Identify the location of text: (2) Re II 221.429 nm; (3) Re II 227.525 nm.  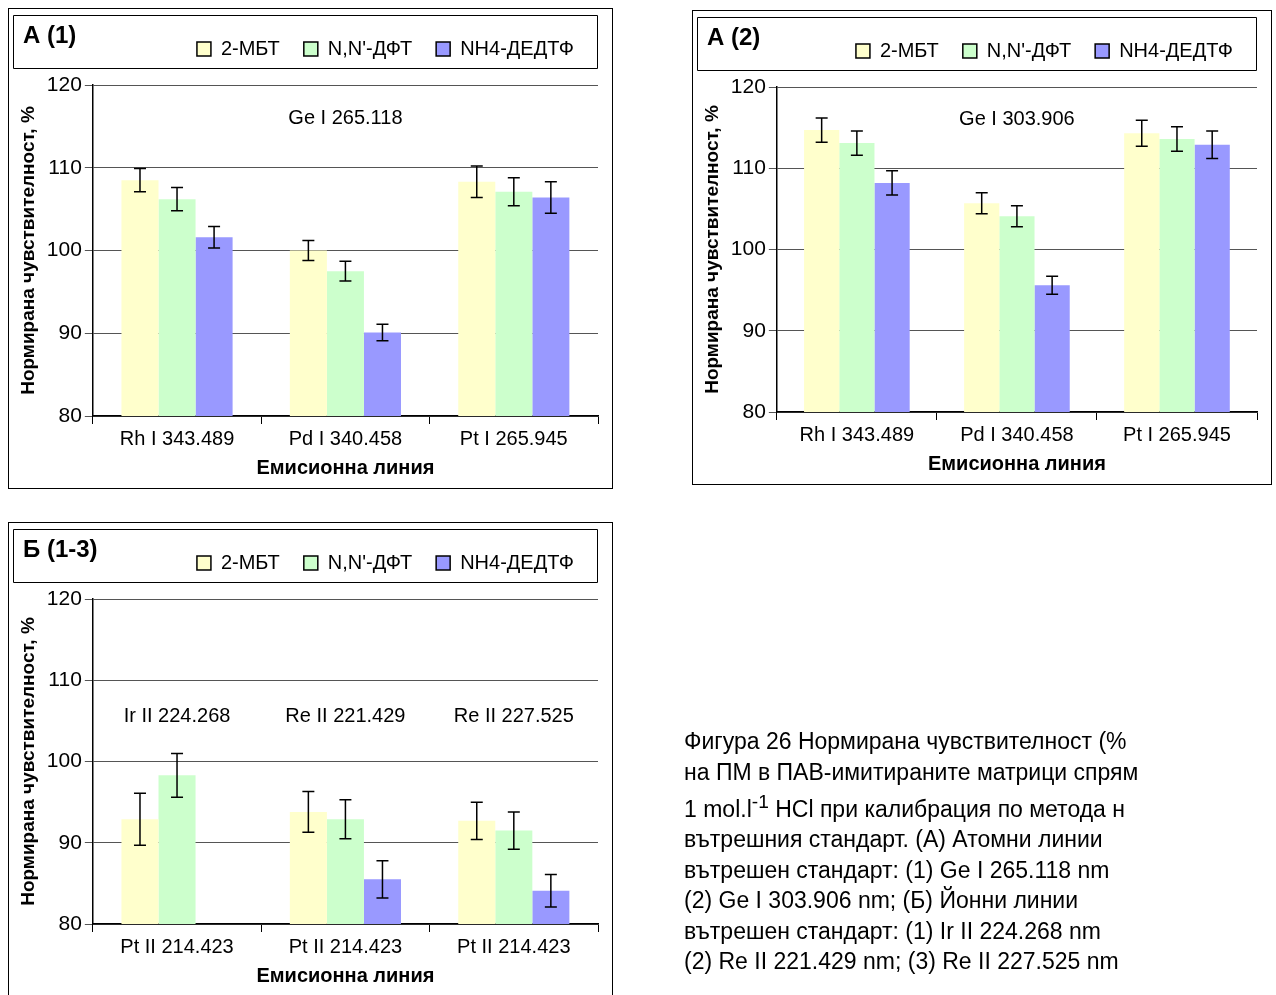
(902, 962).